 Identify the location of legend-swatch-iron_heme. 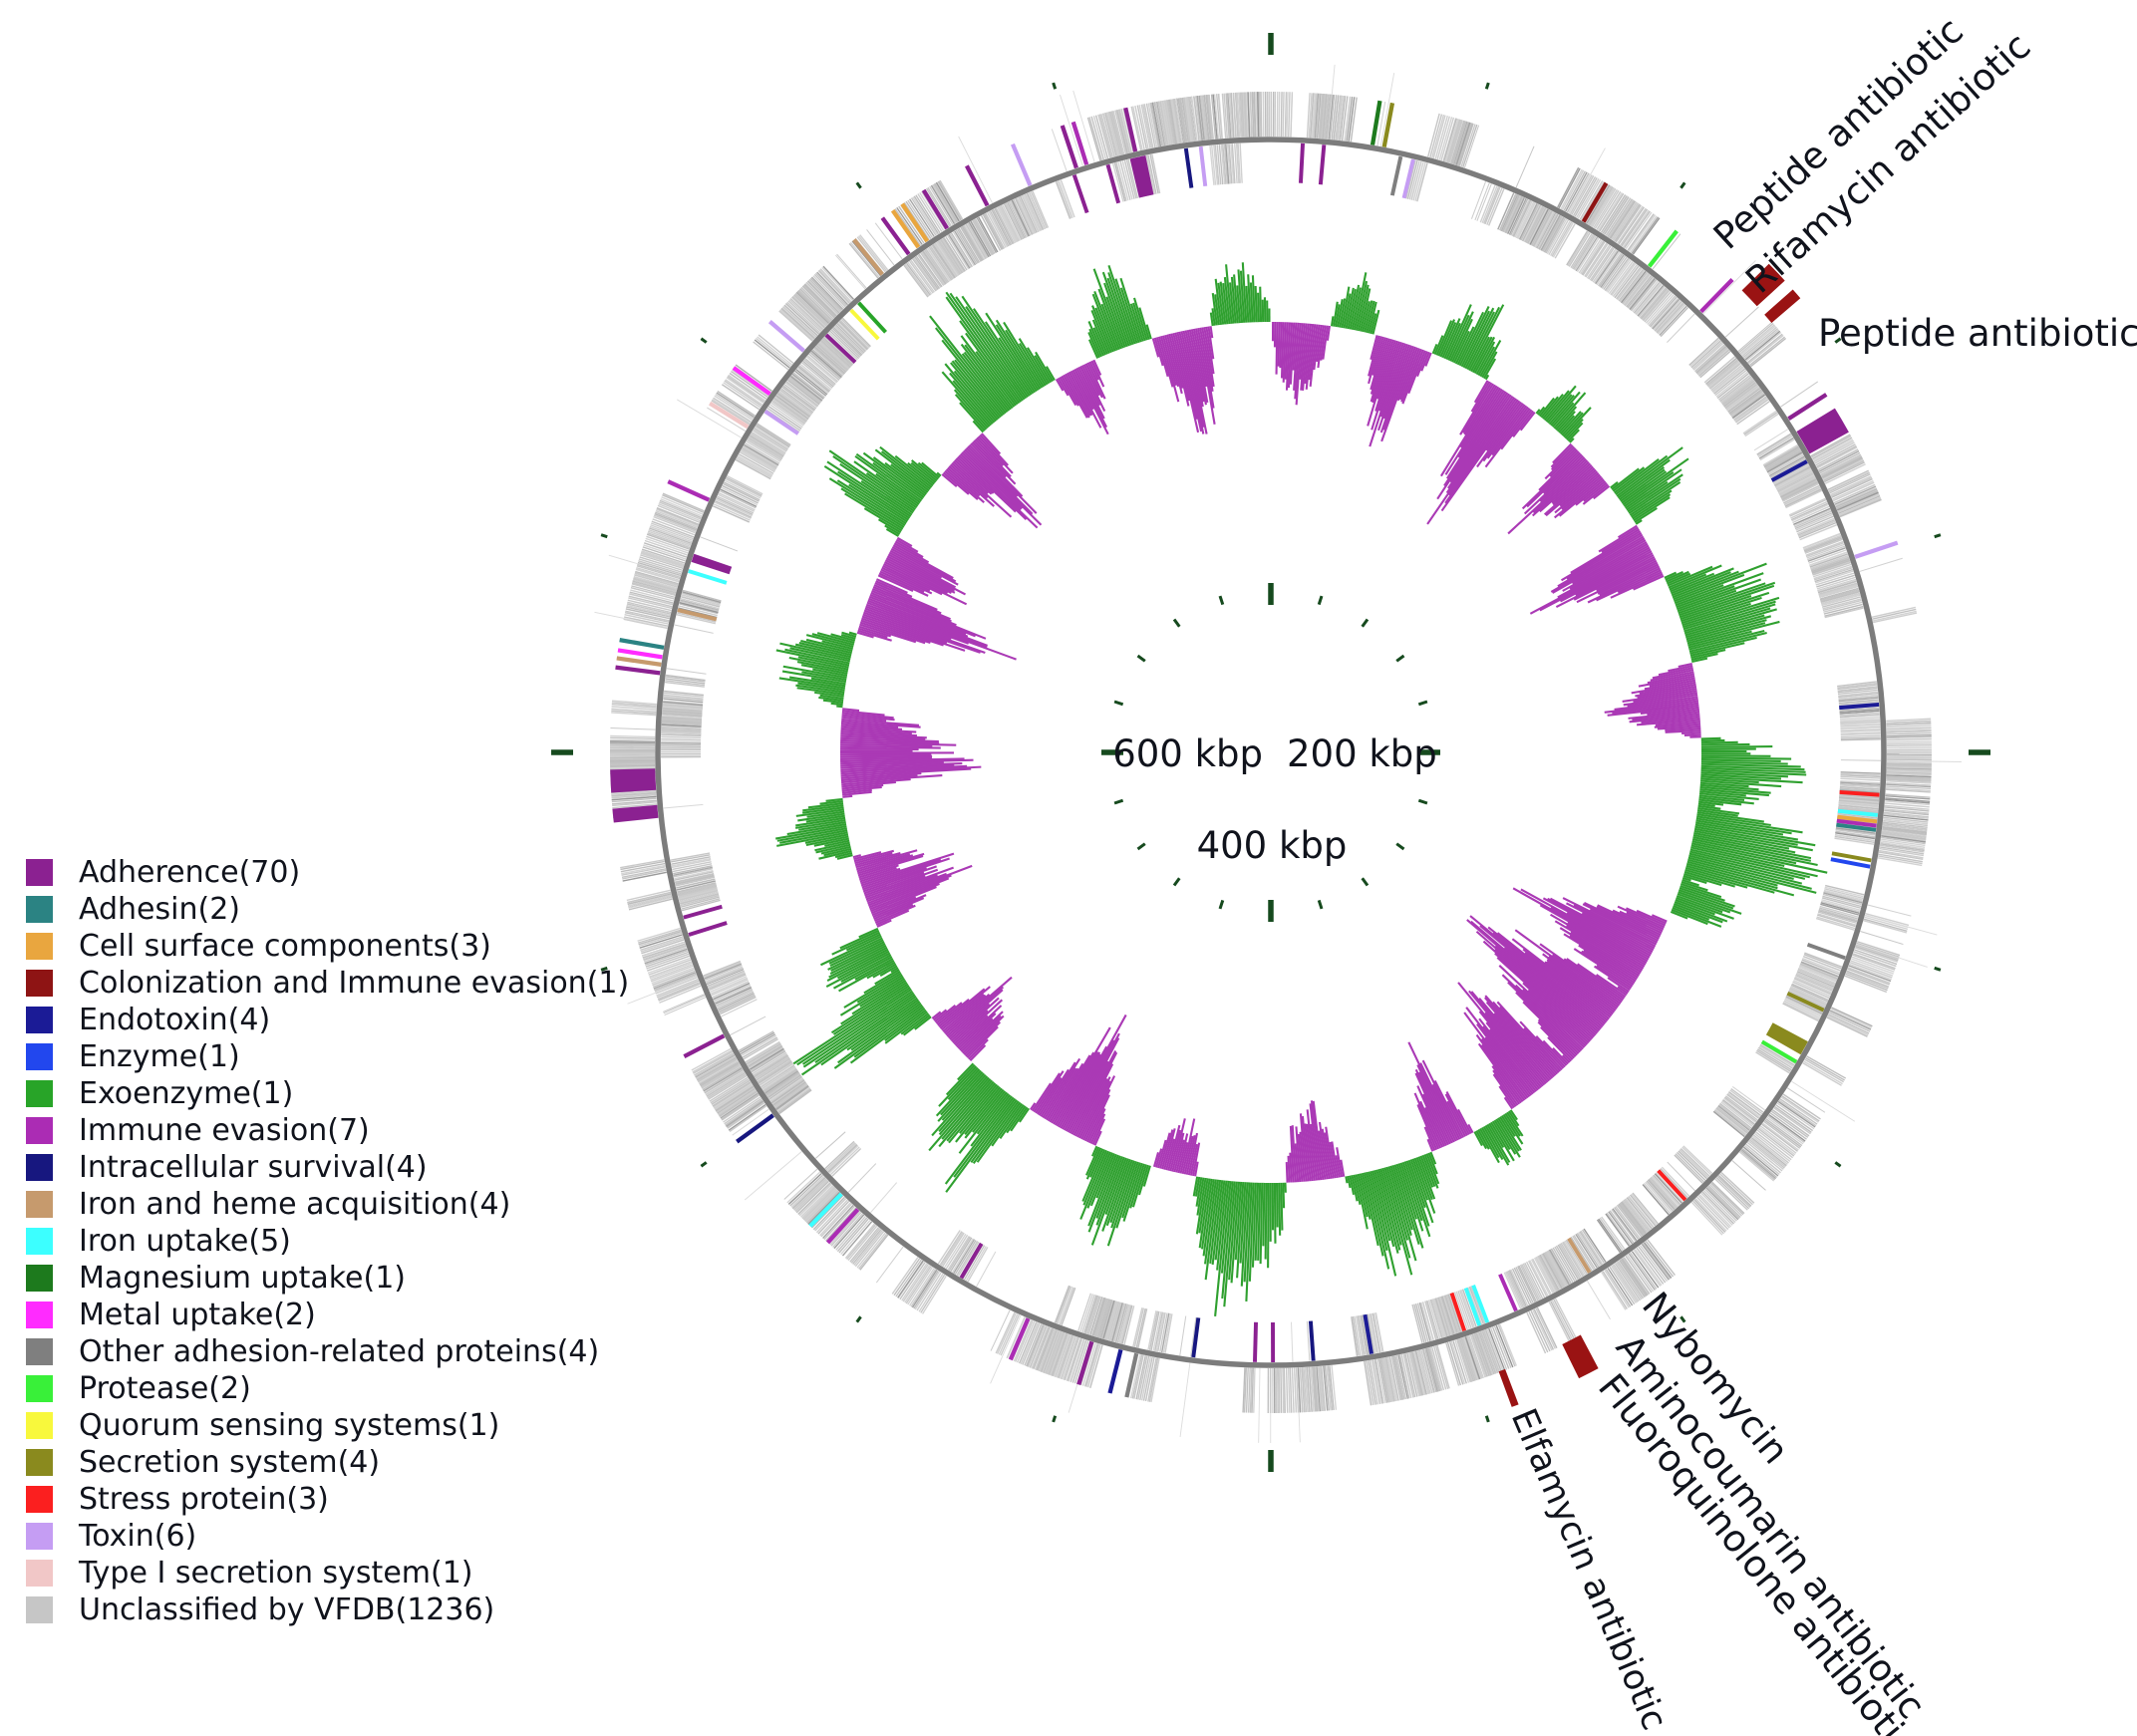
(40, 1204).